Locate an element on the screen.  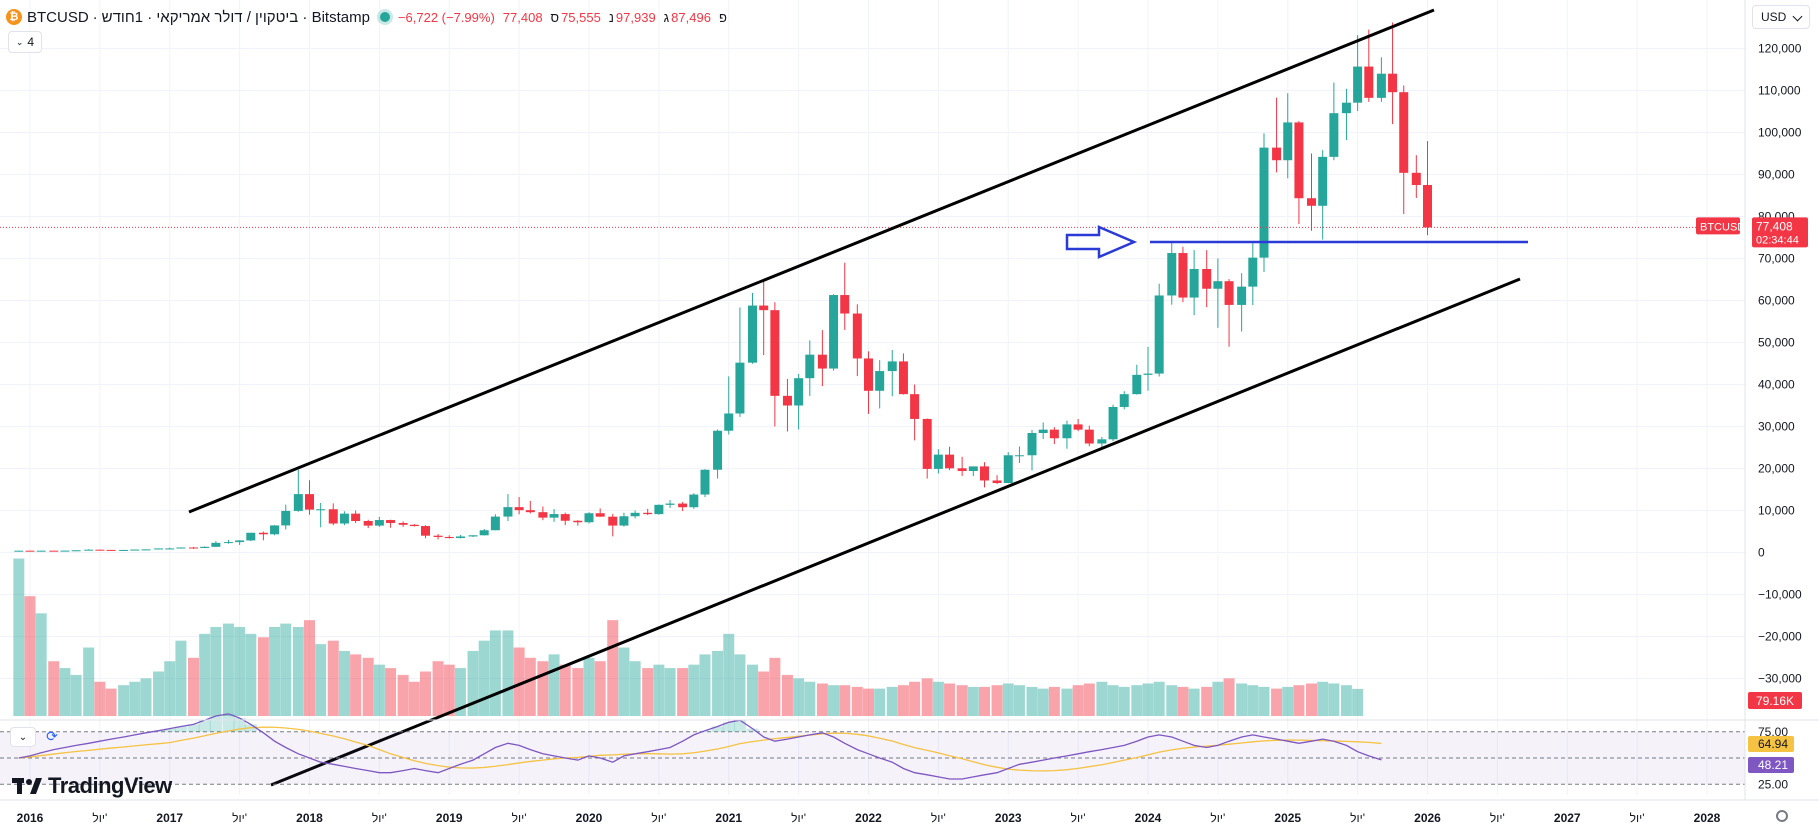
arrow-icon is located at coordinates (1101, 242).